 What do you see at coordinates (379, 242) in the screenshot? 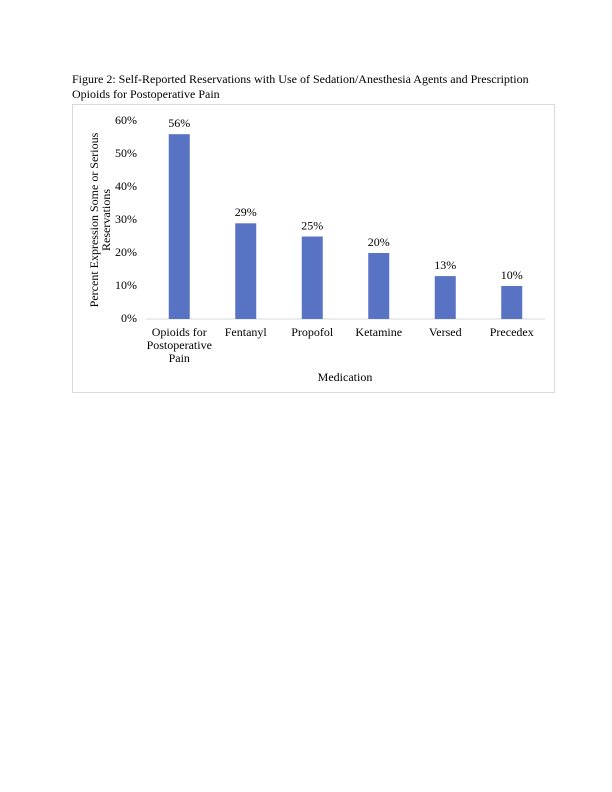
I see `data-label: 20%` at bounding box center [379, 242].